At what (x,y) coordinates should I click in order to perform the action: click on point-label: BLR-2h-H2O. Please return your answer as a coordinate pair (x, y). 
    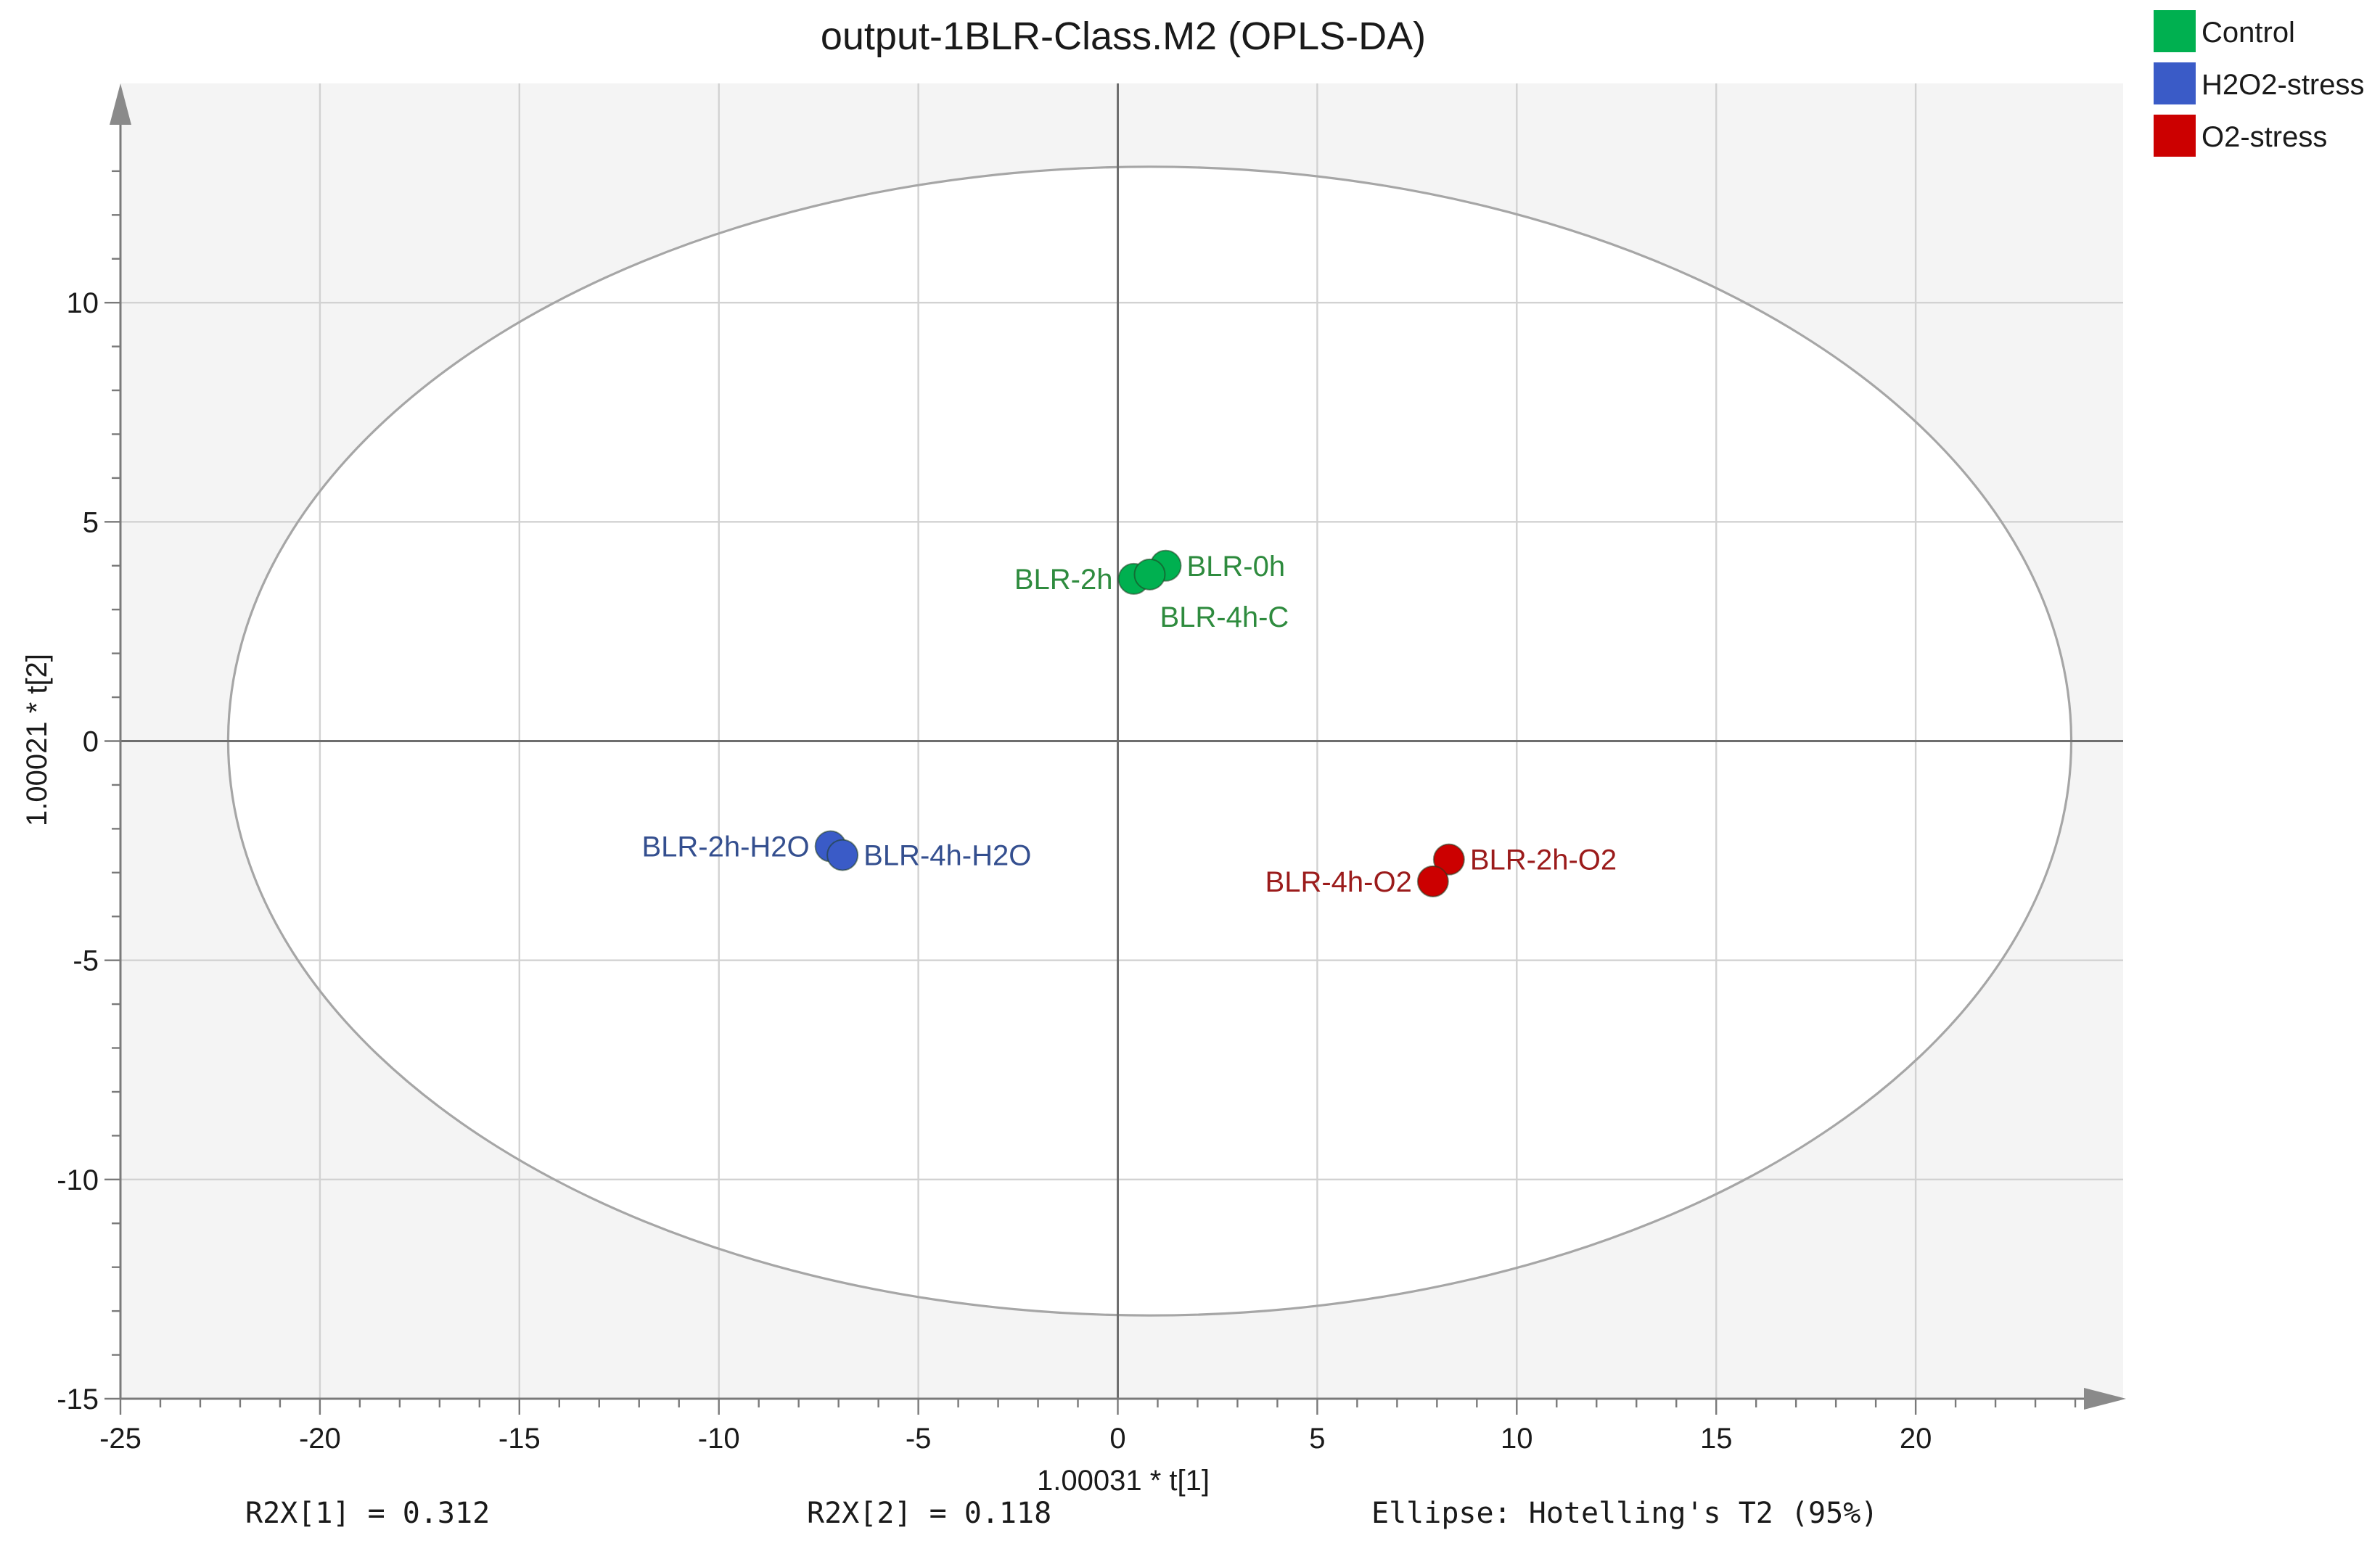
    Looking at the image, I should click on (725, 847).